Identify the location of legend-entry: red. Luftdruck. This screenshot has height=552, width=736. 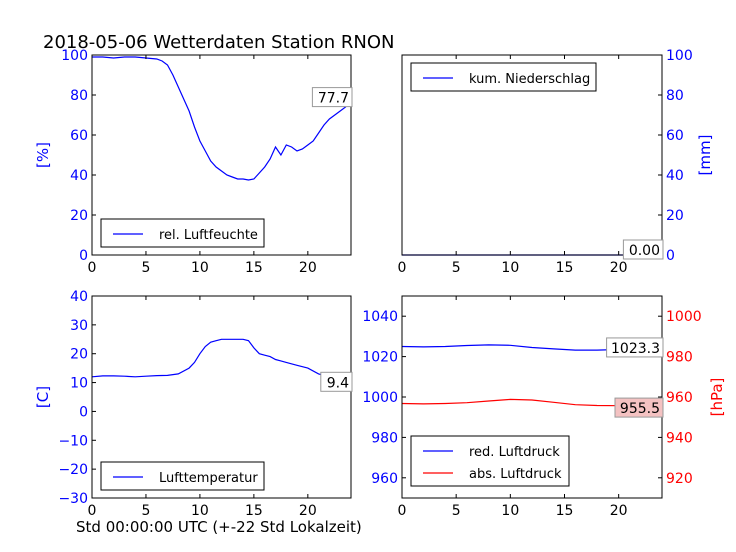
(514, 452).